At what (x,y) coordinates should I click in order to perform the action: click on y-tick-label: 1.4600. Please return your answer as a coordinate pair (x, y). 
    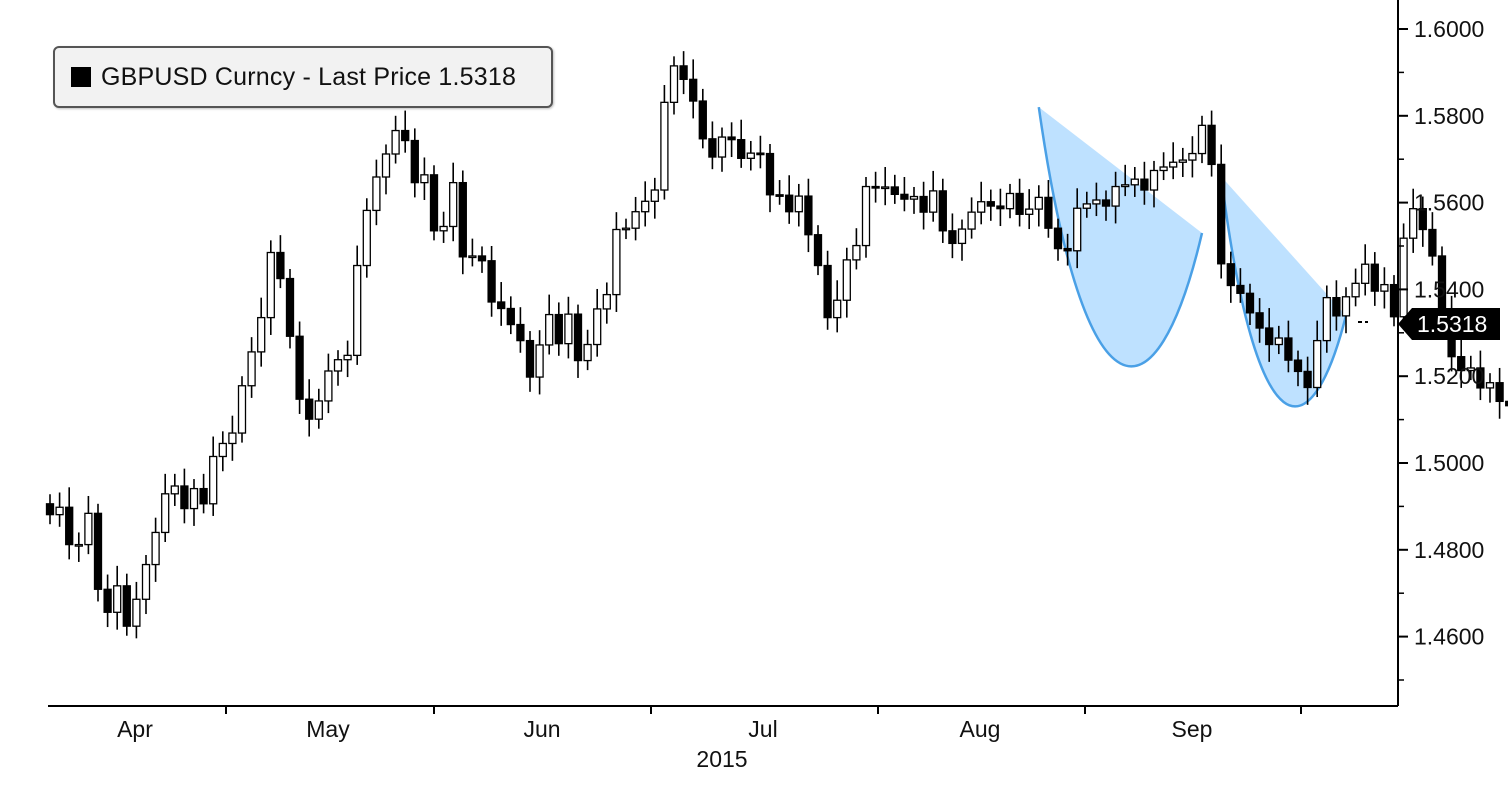
    Looking at the image, I should click on (1449, 637).